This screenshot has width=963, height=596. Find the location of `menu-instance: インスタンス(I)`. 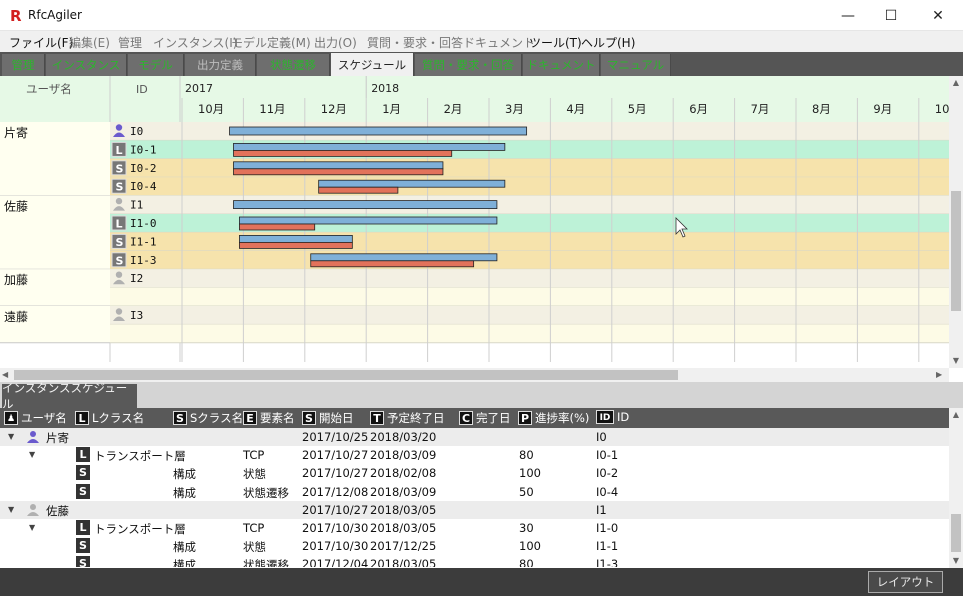

menu-instance: インスタンス(I) is located at coordinates (195, 43).